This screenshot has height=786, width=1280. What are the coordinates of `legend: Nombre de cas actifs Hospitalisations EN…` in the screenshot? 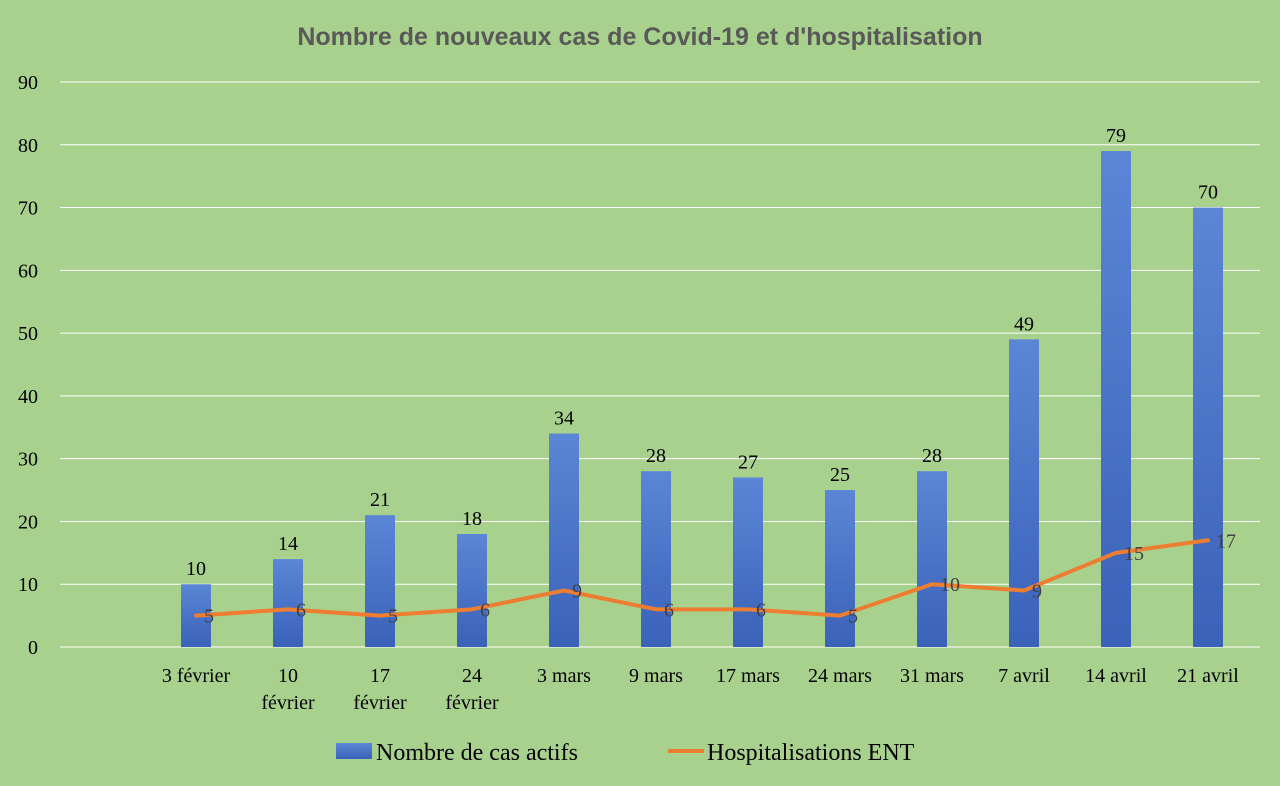 It's located at (625, 753).